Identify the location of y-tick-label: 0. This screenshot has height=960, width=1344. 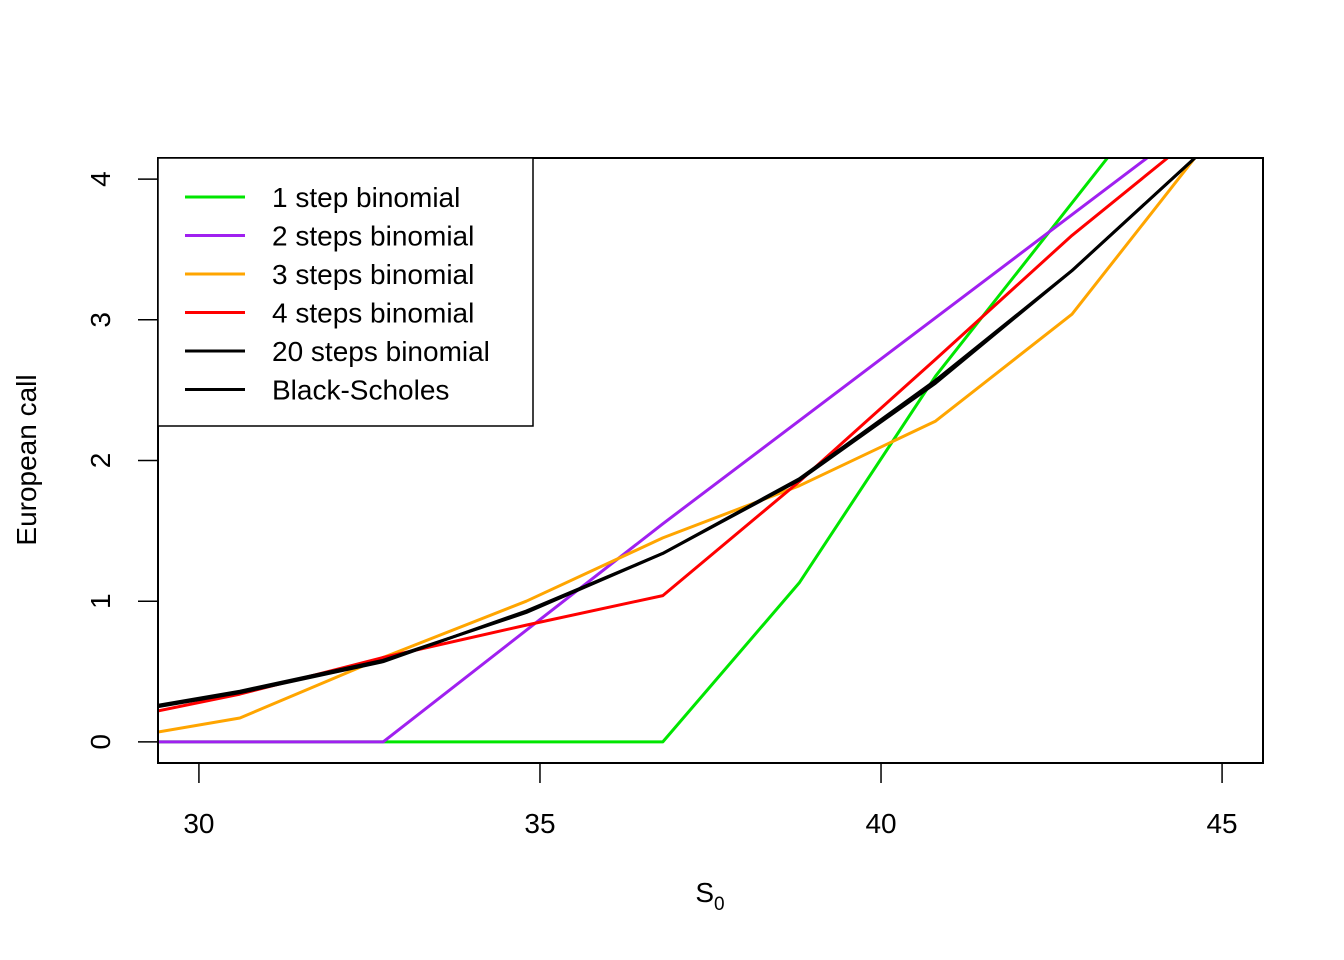
(100, 742).